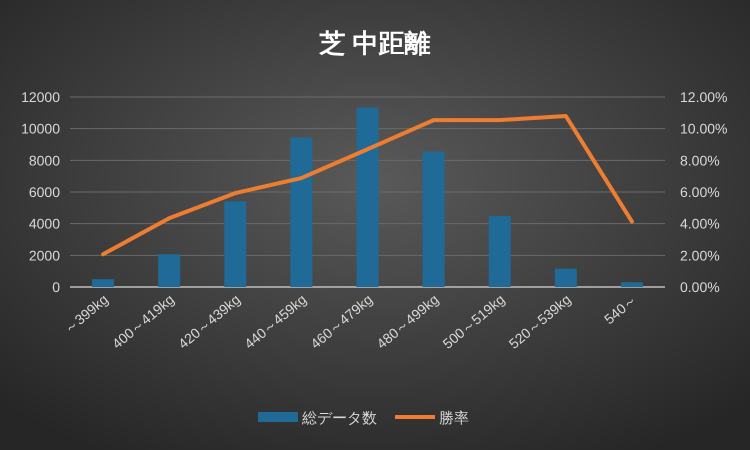  What do you see at coordinates (44, 255) in the screenshot?
I see `y-tick-label: 2000` at bounding box center [44, 255].